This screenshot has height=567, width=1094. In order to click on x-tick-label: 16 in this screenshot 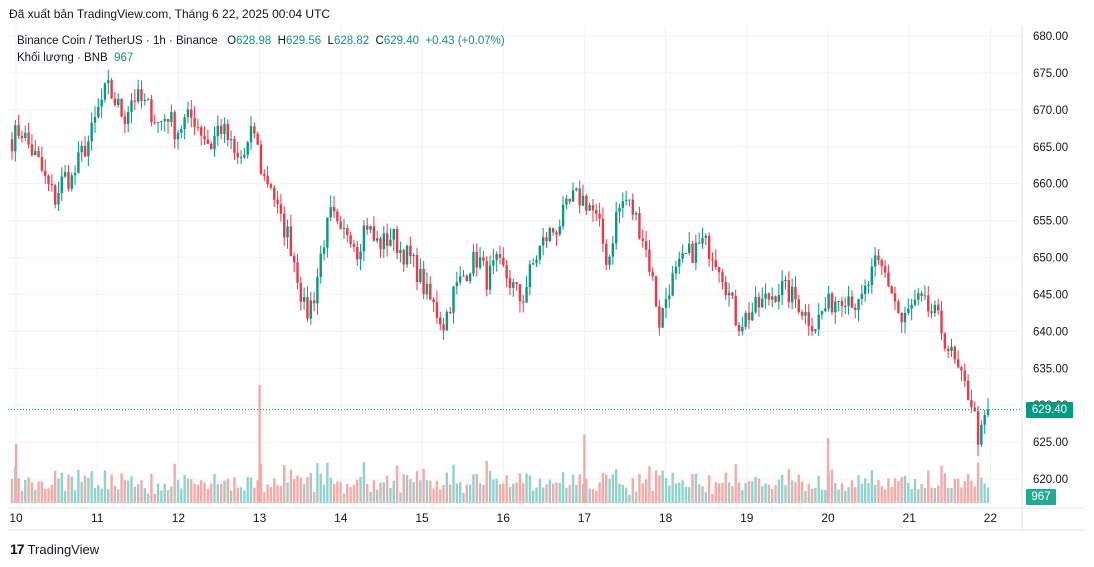, I will do `click(504, 518)`.